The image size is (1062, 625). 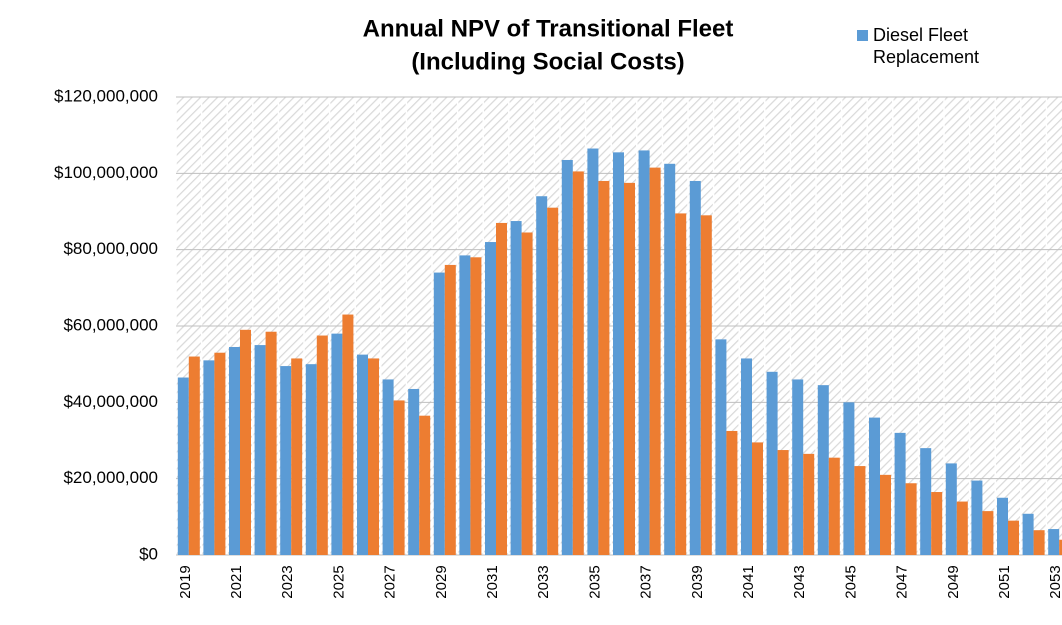 What do you see at coordinates (338, 581) in the screenshot?
I see `x-tick-label: 2025` at bounding box center [338, 581].